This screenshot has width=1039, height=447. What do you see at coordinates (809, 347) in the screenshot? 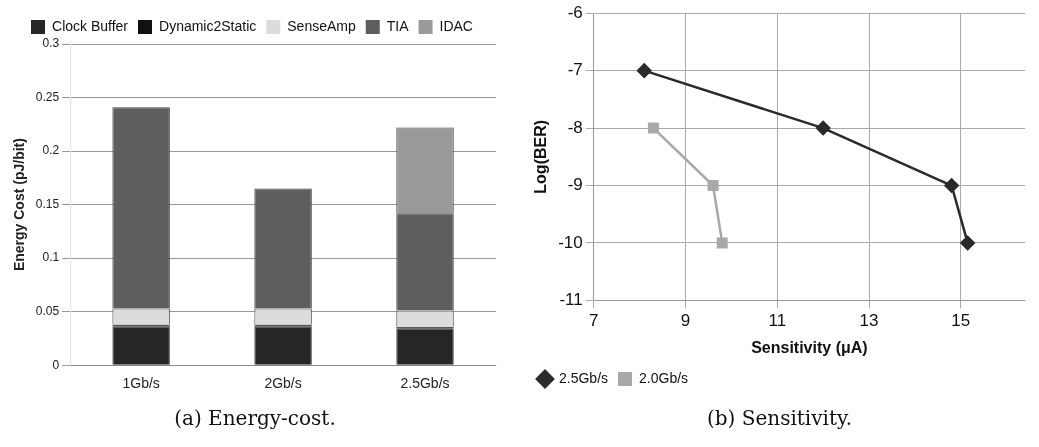
I see `x-axis-title: Sensitivity (μA)` at bounding box center [809, 347].